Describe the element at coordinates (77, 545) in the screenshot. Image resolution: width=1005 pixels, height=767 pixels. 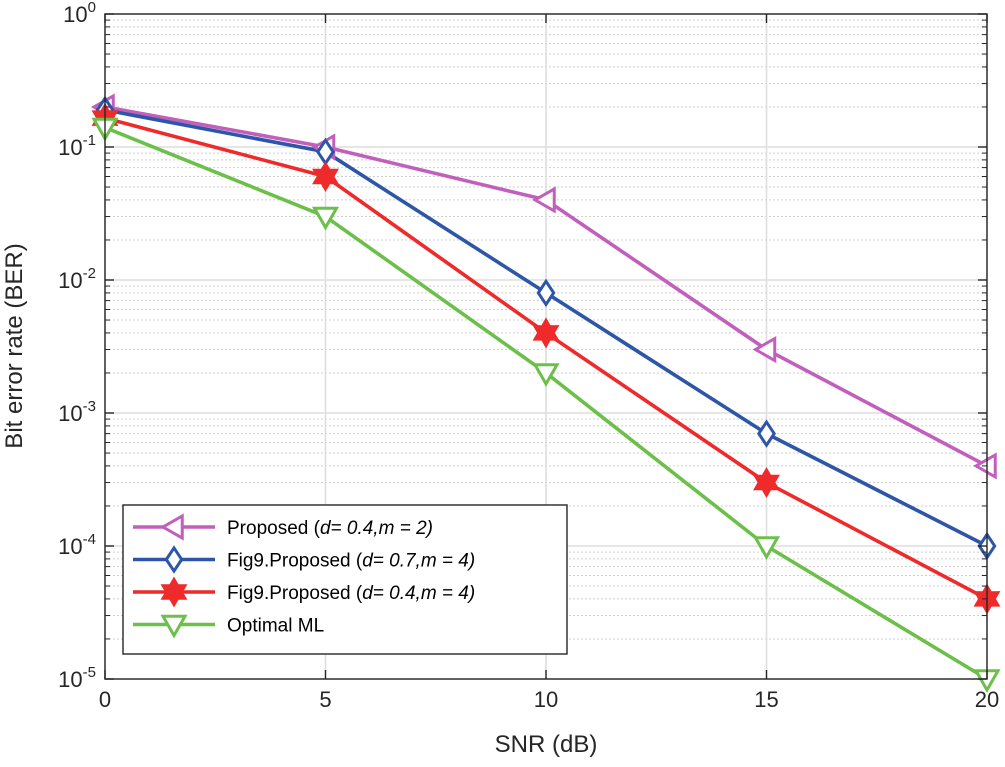
I see `y-tick-label: 10⁻⁴` at that location.